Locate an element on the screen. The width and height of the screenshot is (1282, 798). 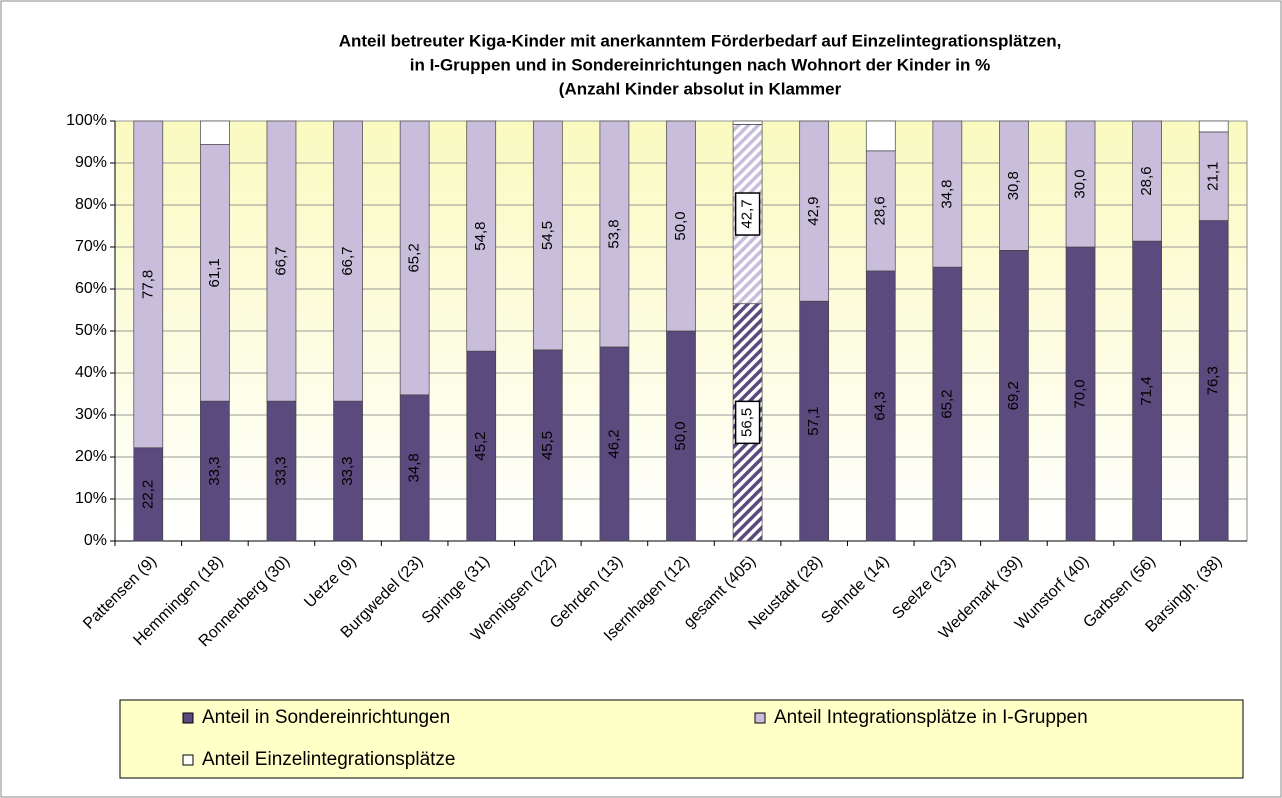
value-label: 54,5 is located at coordinates (547, 235).